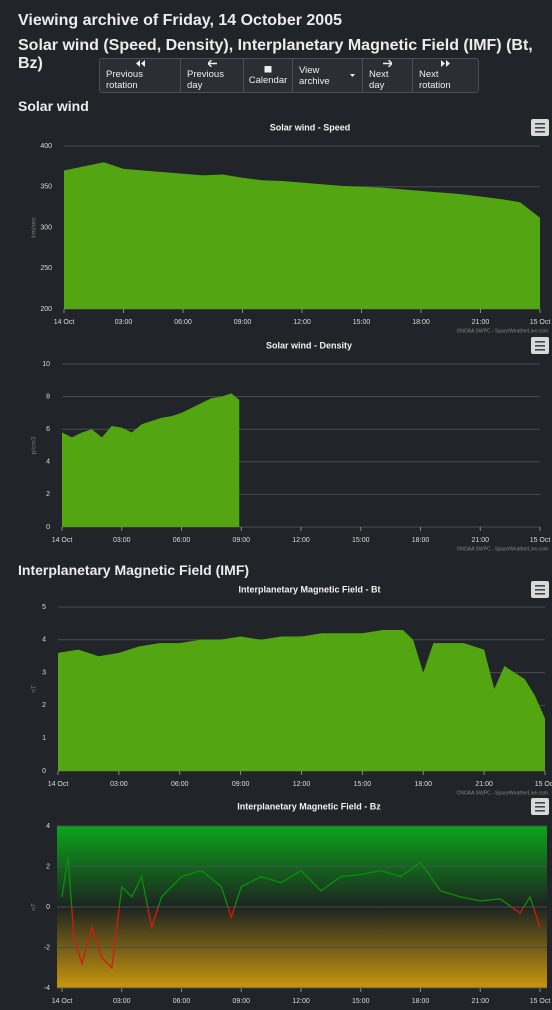  I want to click on y-axis-label: p/cm3, so click(34, 445).